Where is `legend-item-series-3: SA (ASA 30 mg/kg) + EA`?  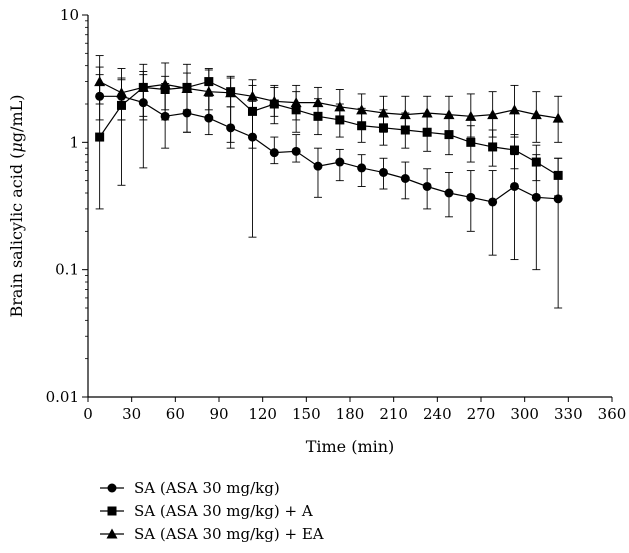
legend-item-series-3: SA (ASA 30 mg/kg) + EA is located at coordinates (212, 534).